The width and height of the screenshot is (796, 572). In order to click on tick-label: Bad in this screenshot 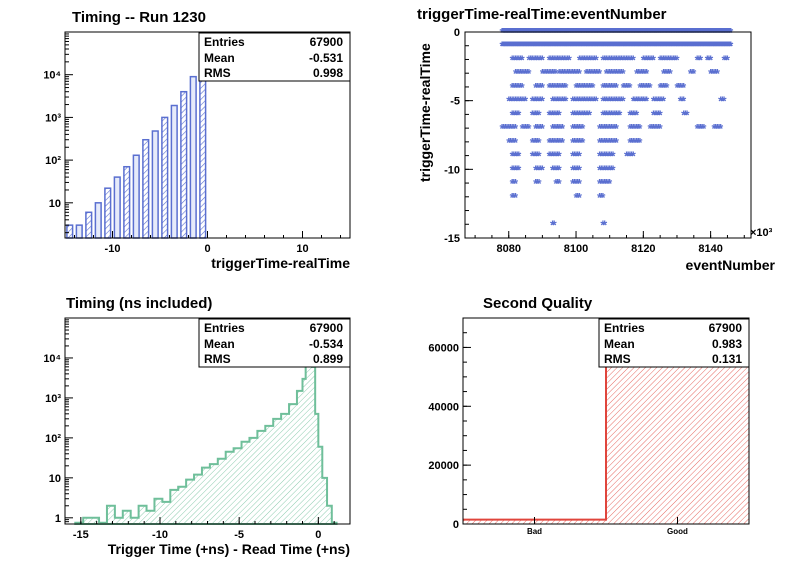, I will do `click(534, 531)`.